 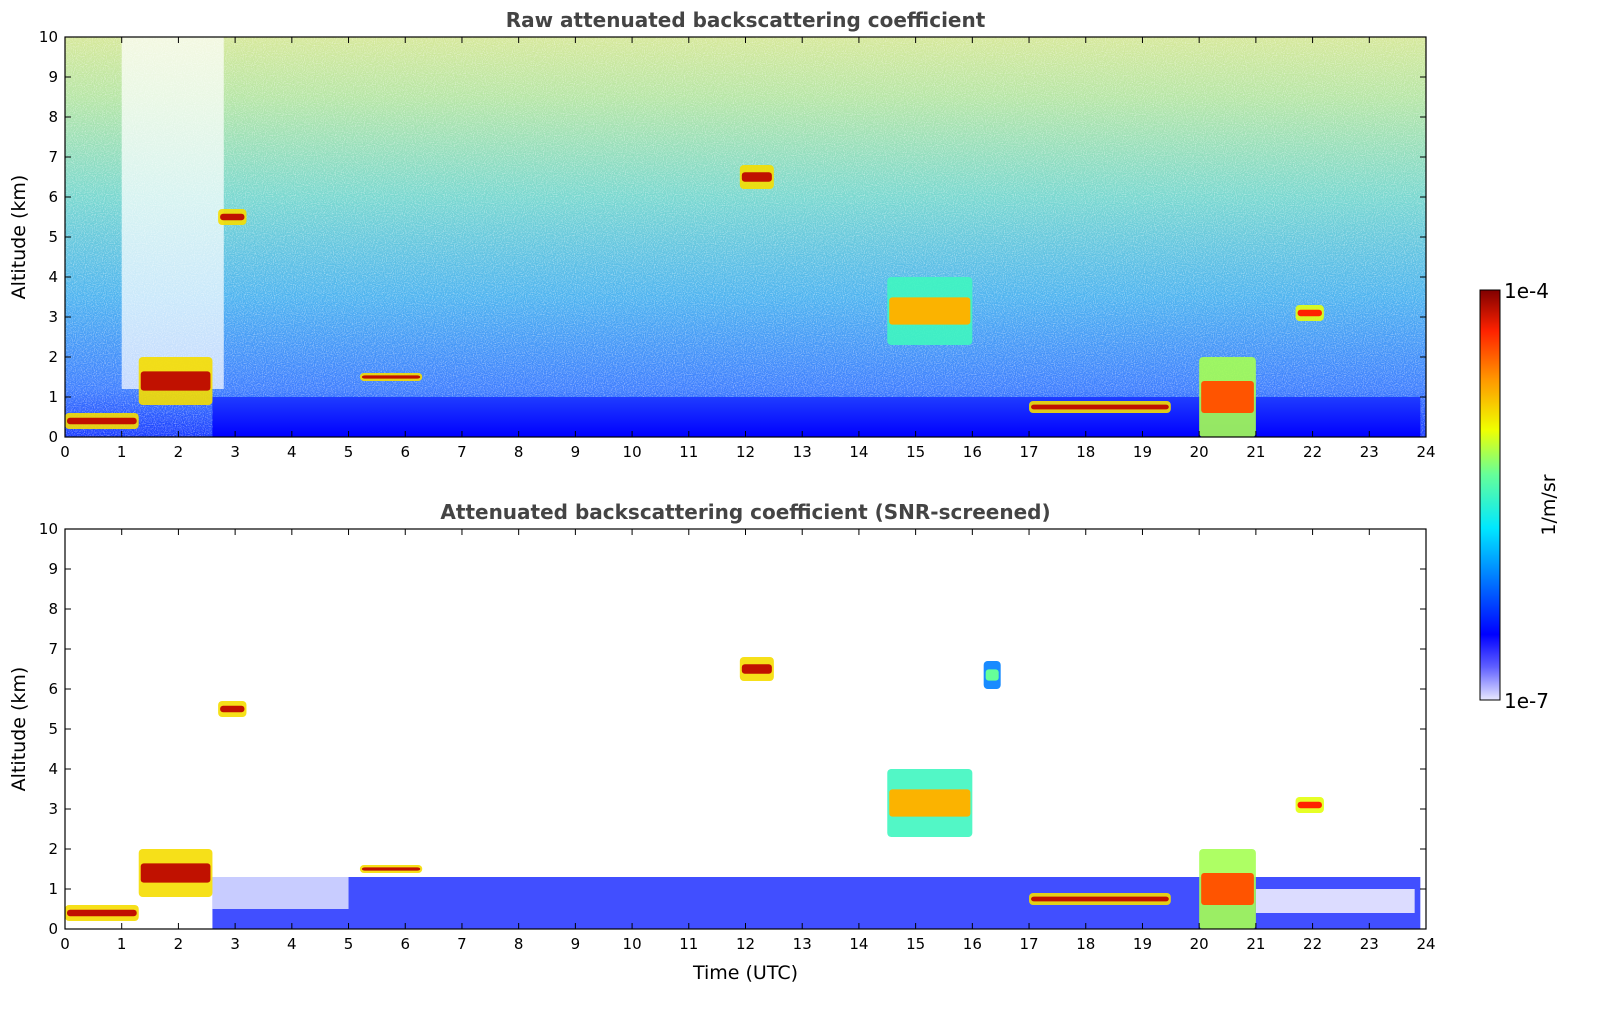 What do you see at coordinates (1549, 504) in the screenshot?
I see `colorbar-unit-label: 1/m/sr` at bounding box center [1549, 504].